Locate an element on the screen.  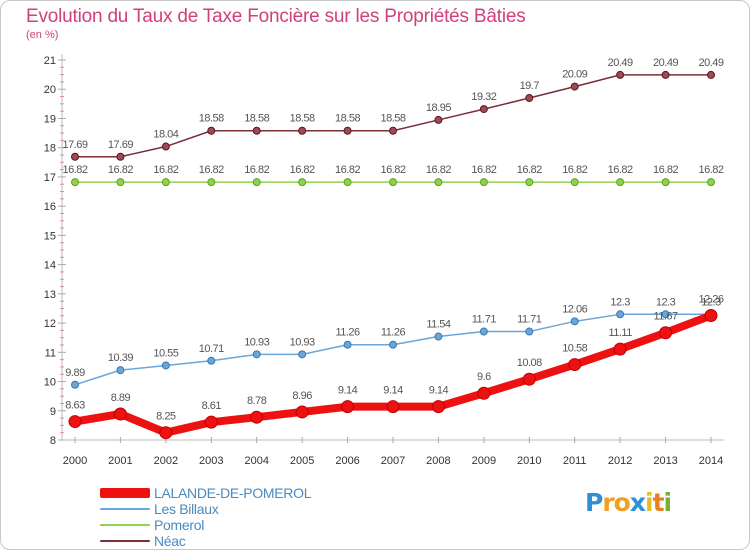
x-tick-label: 2009 is located at coordinates (484, 461).